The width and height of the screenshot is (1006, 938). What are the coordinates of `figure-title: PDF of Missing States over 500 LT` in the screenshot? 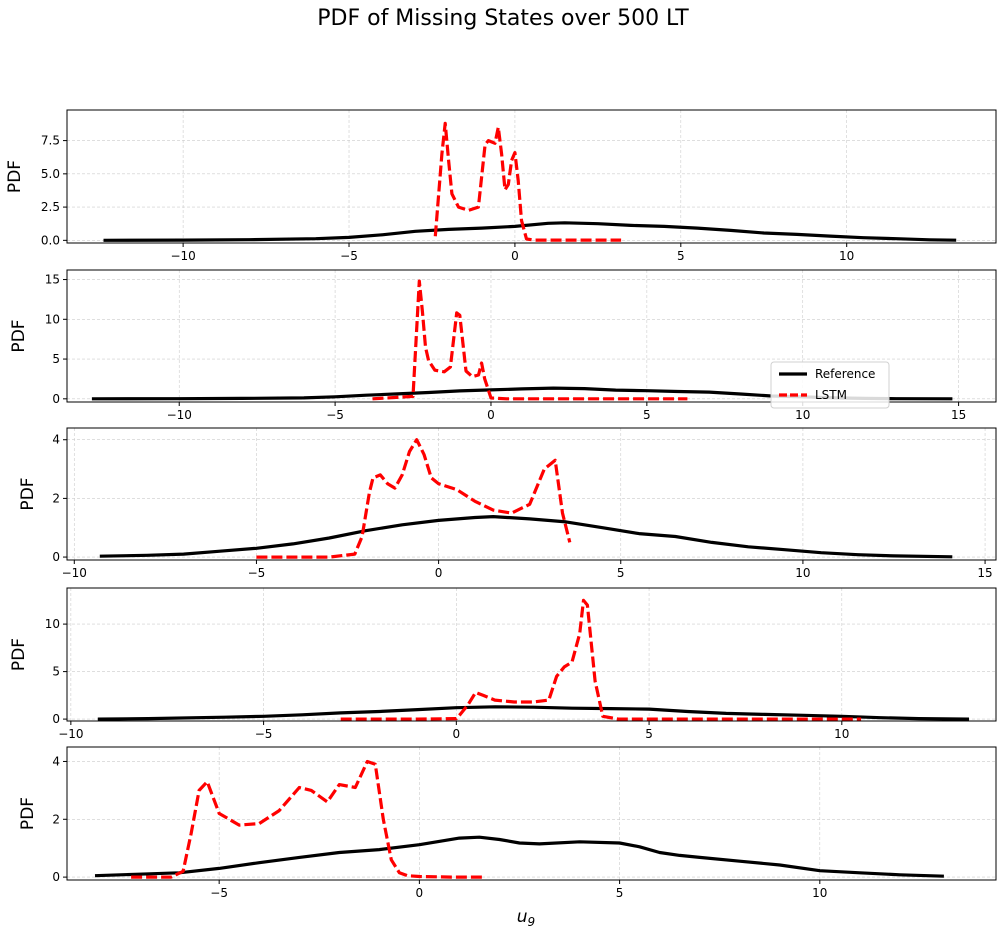 It's located at (503, 18).